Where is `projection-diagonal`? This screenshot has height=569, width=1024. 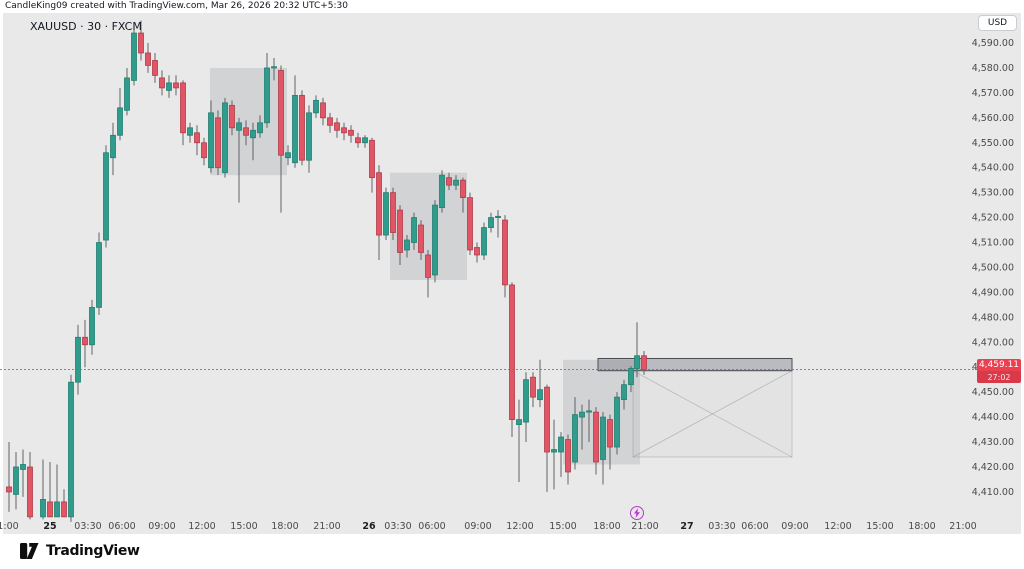 projection-diagonal is located at coordinates (712, 414).